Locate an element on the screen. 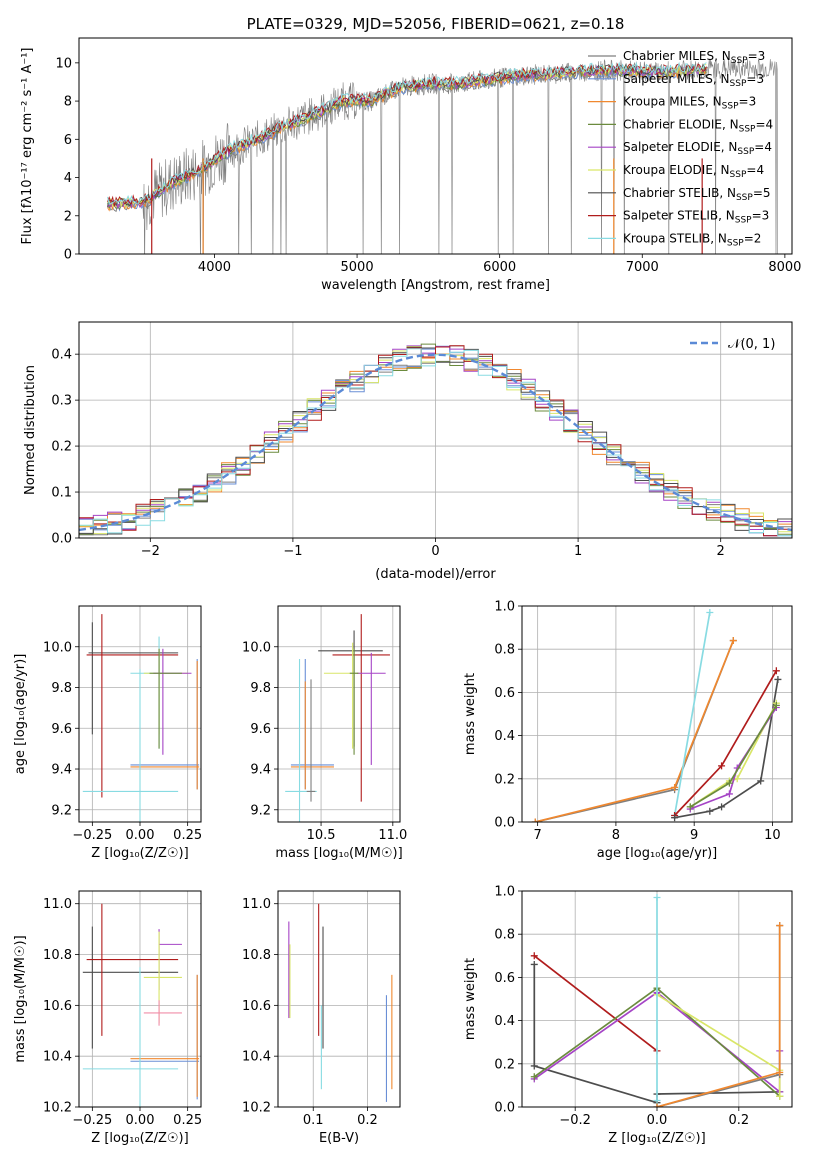  x-tick-label: 0 is located at coordinates (435, 551).